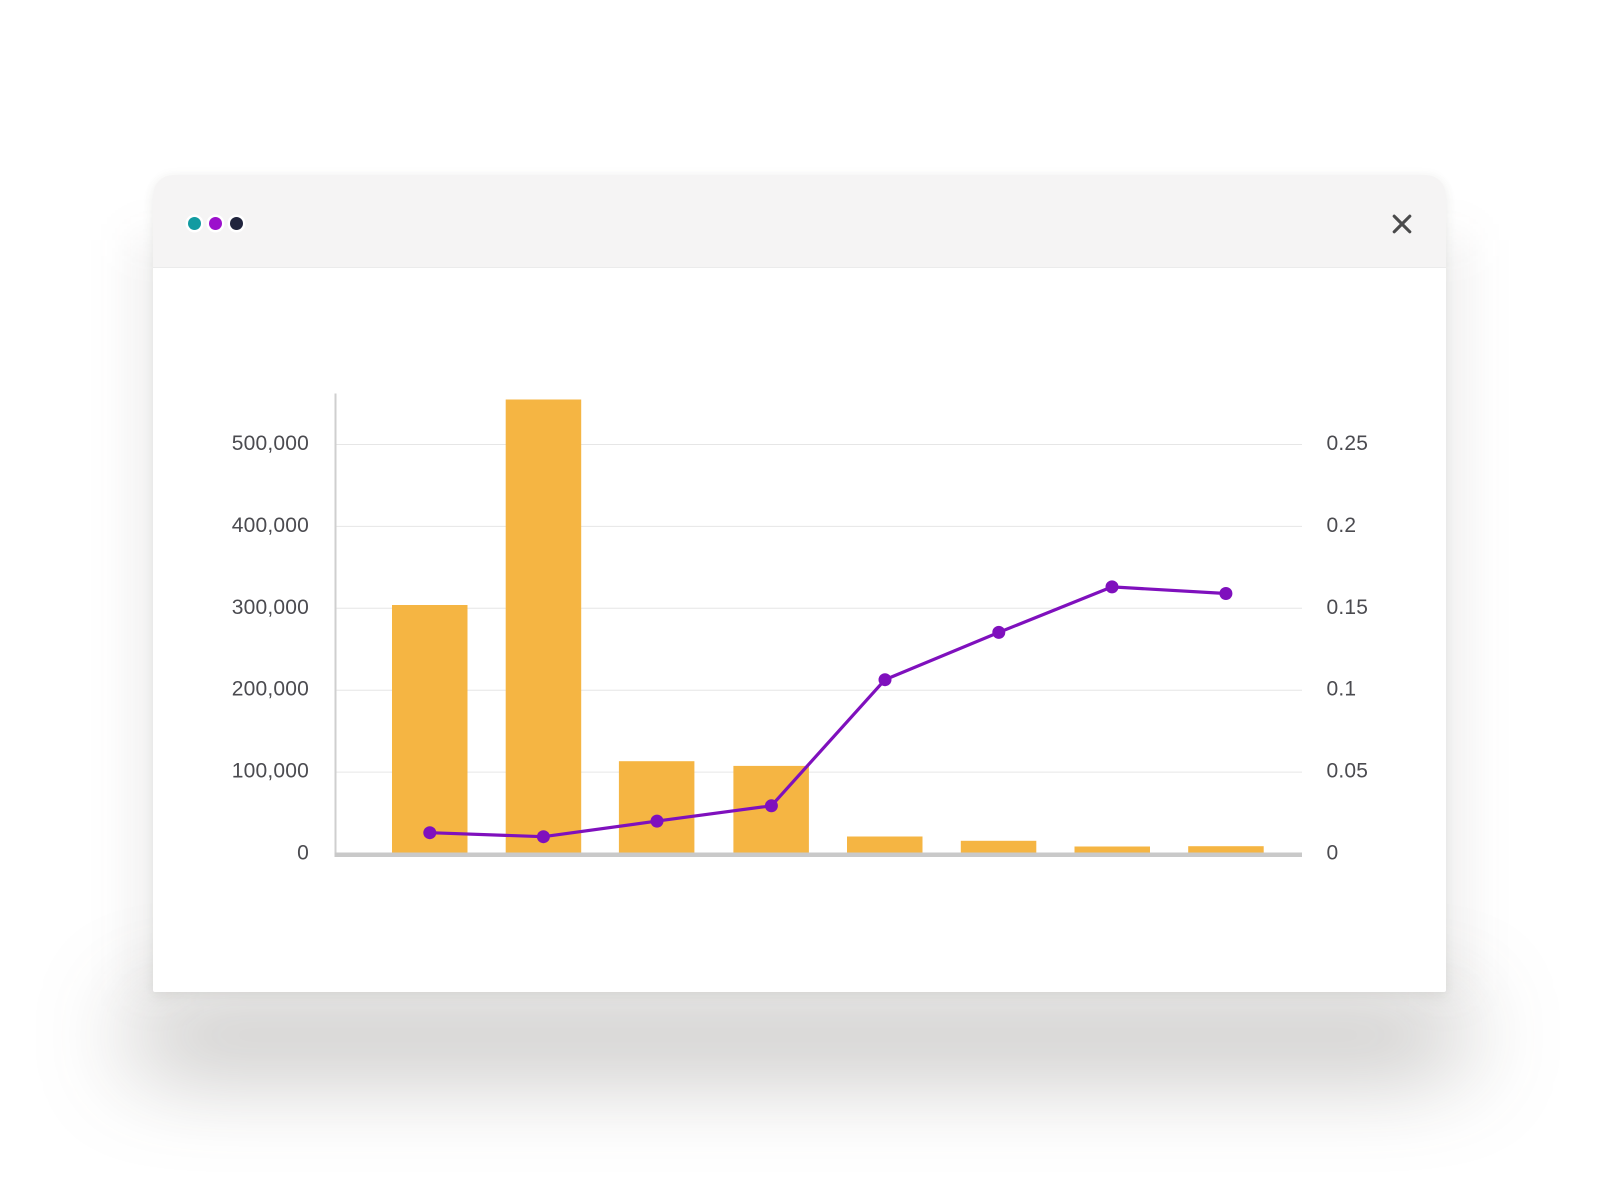  What do you see at coordinates (270, 771) in the screenshot?
I see `svg-text: 100,000` at bounding box center [270, 771].